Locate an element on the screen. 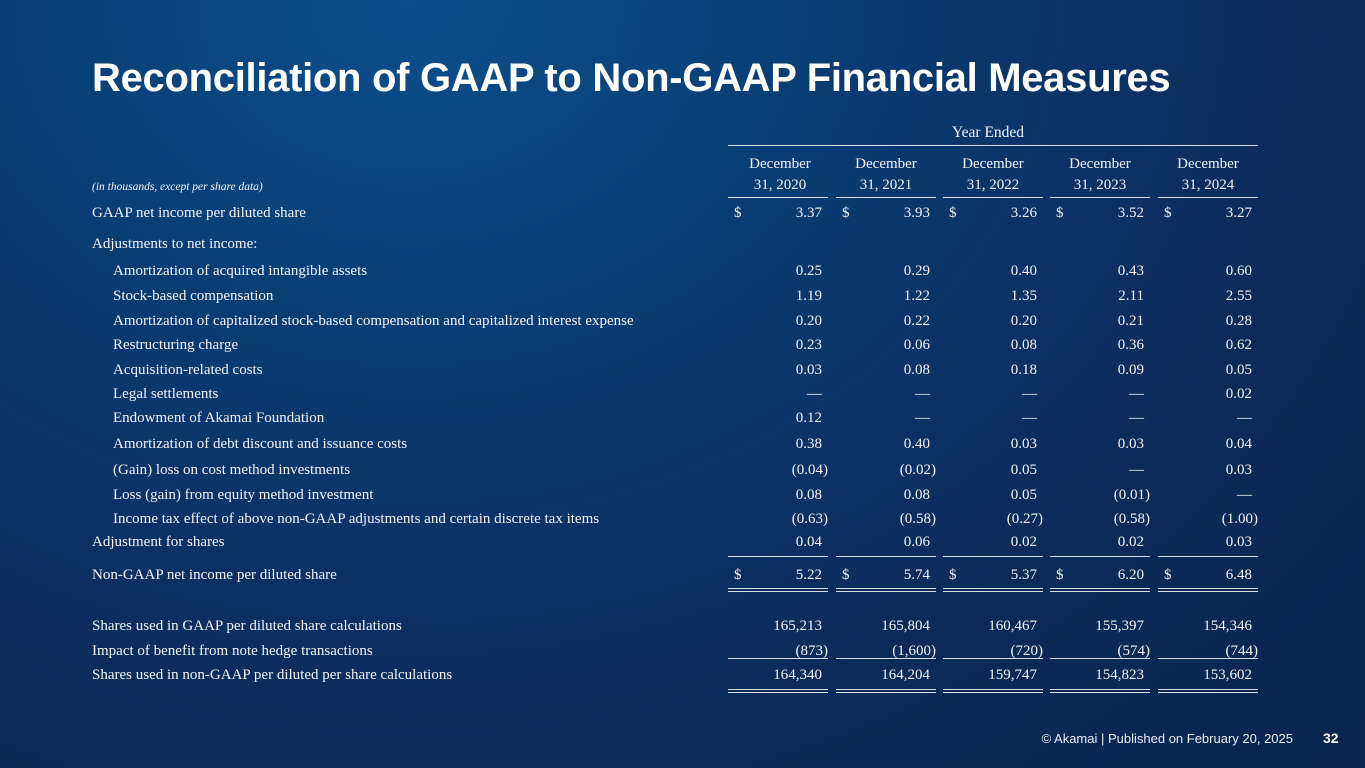 The width and height of the screenshot is (1365, 768). table-cell: (0.58) is located at coordinates (917, 519).